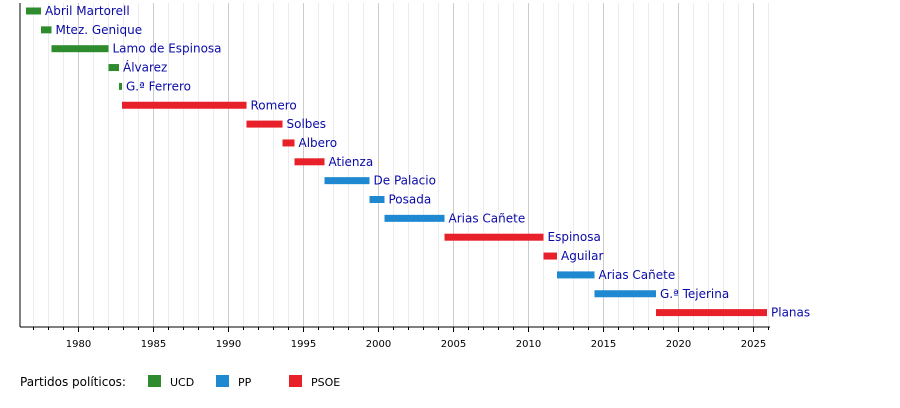  I want to click on bar-label: Álvarez, so click(145, 67).